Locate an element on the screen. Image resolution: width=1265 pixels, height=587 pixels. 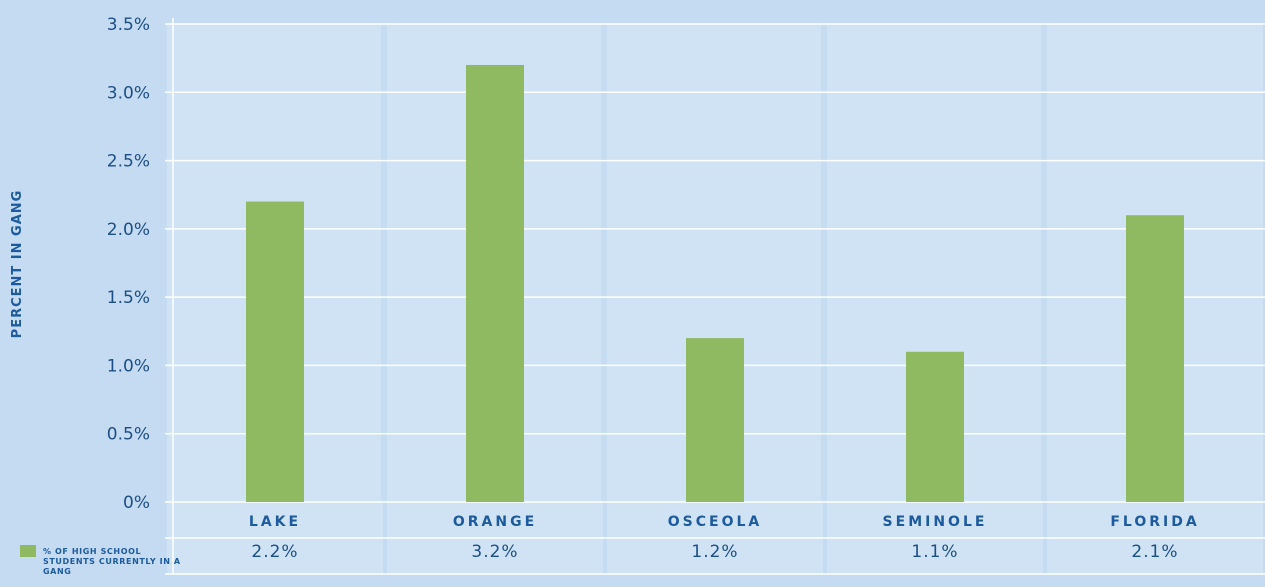
value-label: 1.2% is located at coordinates (714, 552).